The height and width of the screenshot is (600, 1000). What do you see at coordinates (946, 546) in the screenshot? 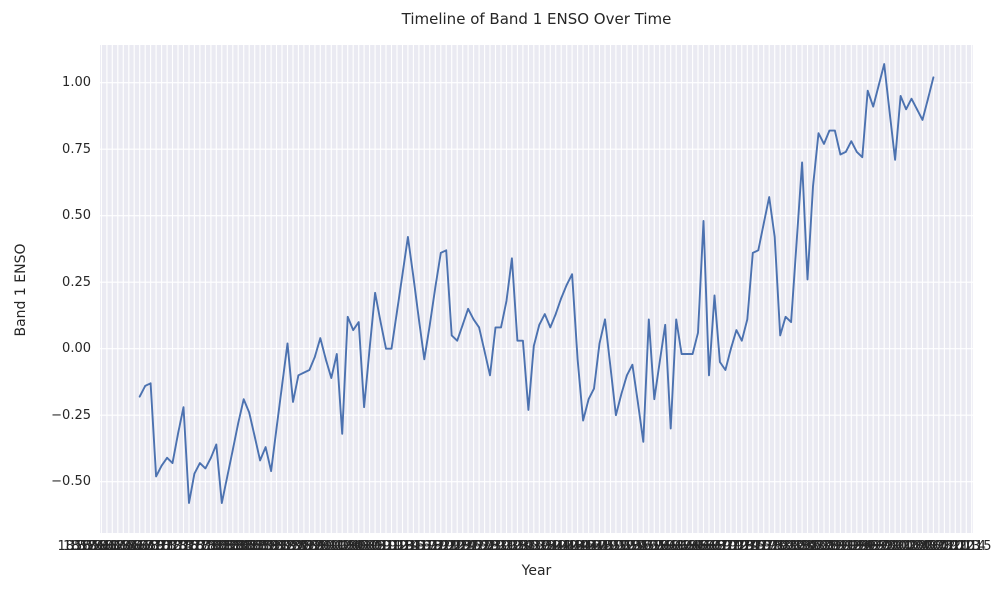
I see `x-tick-label: 2010` at bounding box center [946, 546].